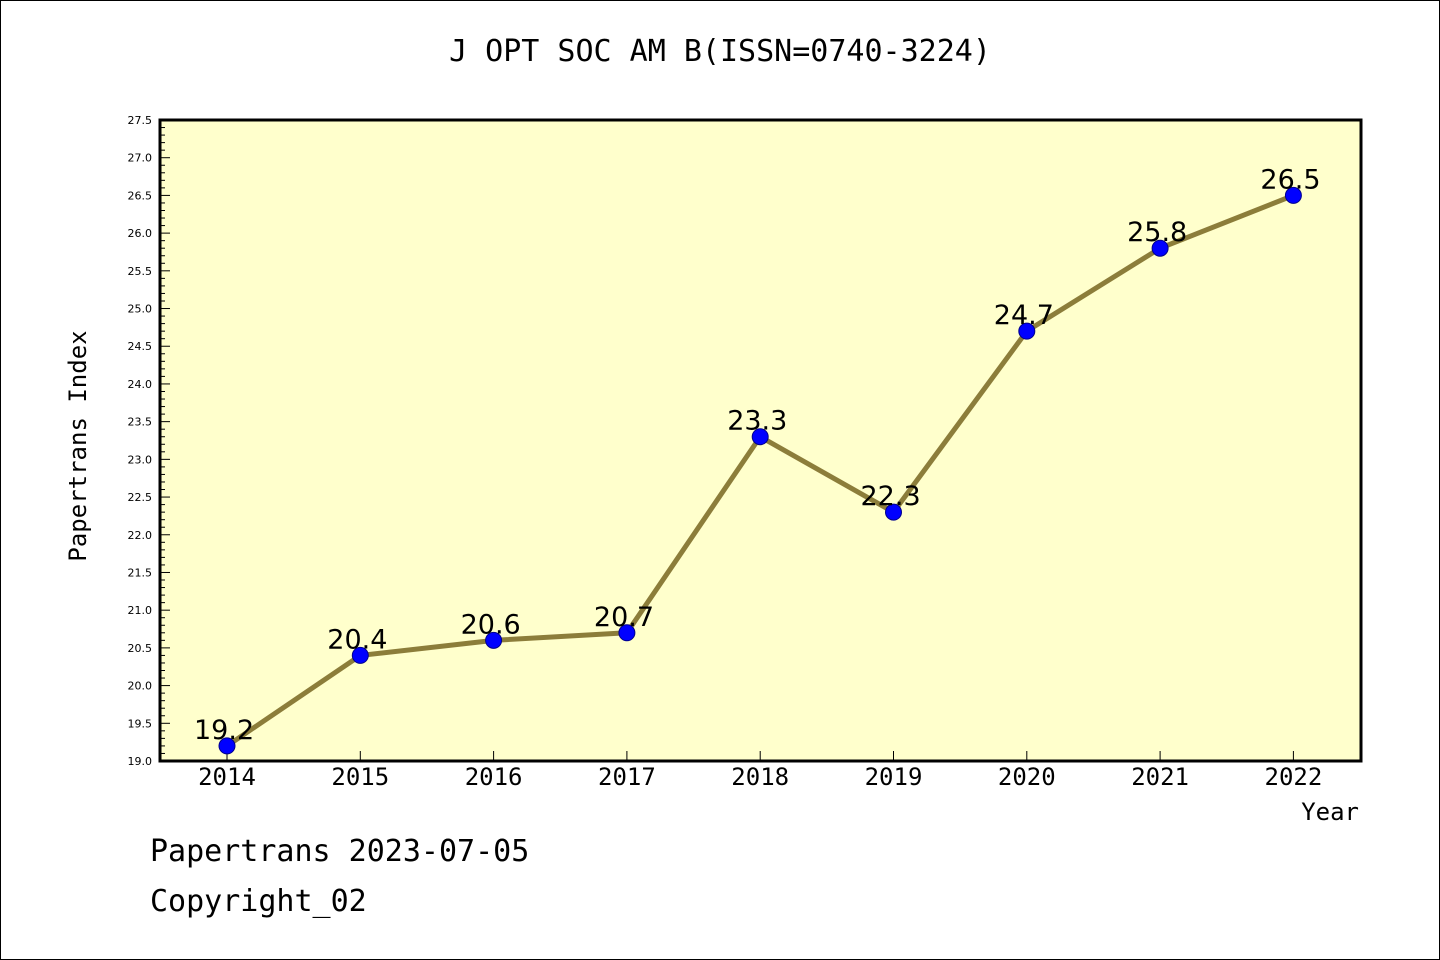 The width and height of the screenshot is (1440, 960). I want to click on y-tick-label: 20.0, so click(140, 686).